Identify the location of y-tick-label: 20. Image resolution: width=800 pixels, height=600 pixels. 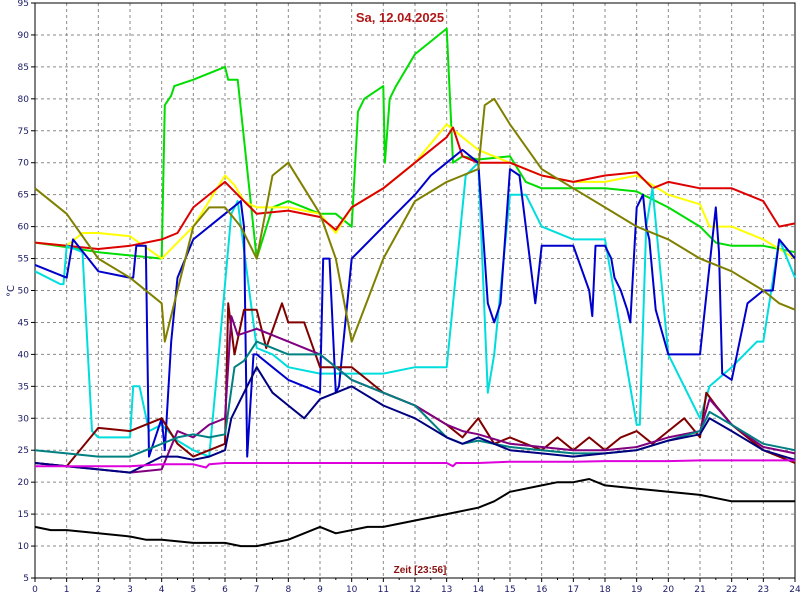
(24, 483).